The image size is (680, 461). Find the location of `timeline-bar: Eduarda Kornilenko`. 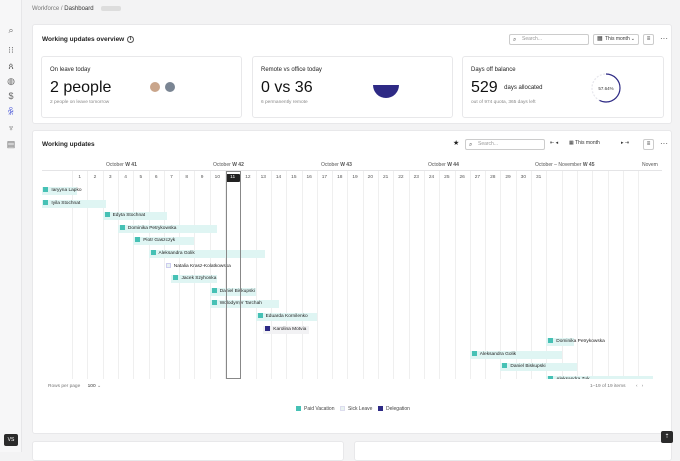

timeline-bar: Eduarda Kornilenko is located at coordinates (286, 317).